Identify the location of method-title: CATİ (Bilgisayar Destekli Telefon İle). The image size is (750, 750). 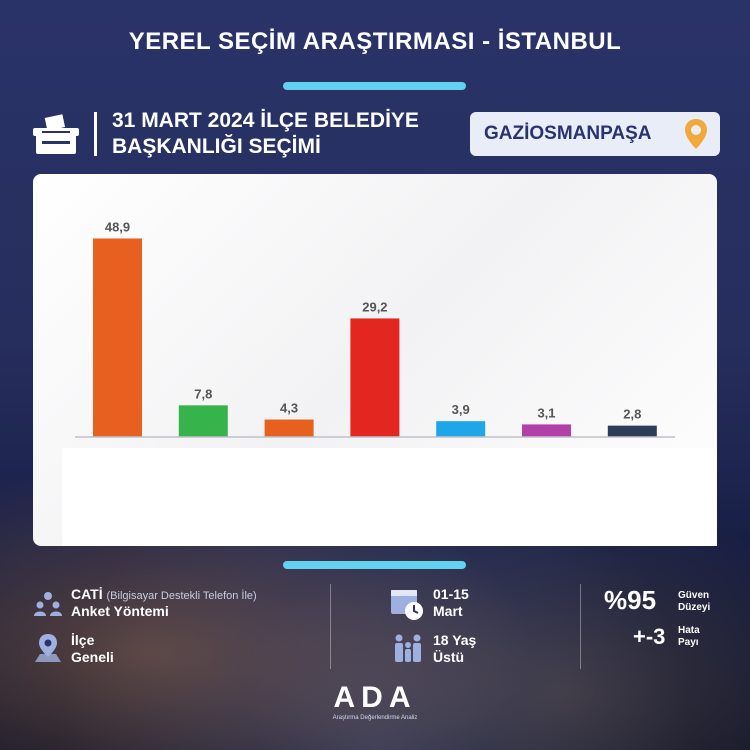
(164, 594).